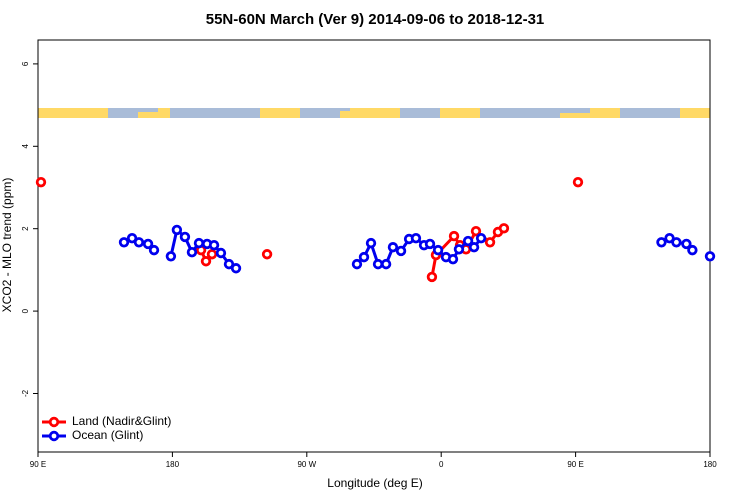 The height and width of the screenshot is (500, 750). What do you see at coordinates (306, 464) in the screenshot?
I see `x-tick-label: 90 W` at bounding box center [306, 464].